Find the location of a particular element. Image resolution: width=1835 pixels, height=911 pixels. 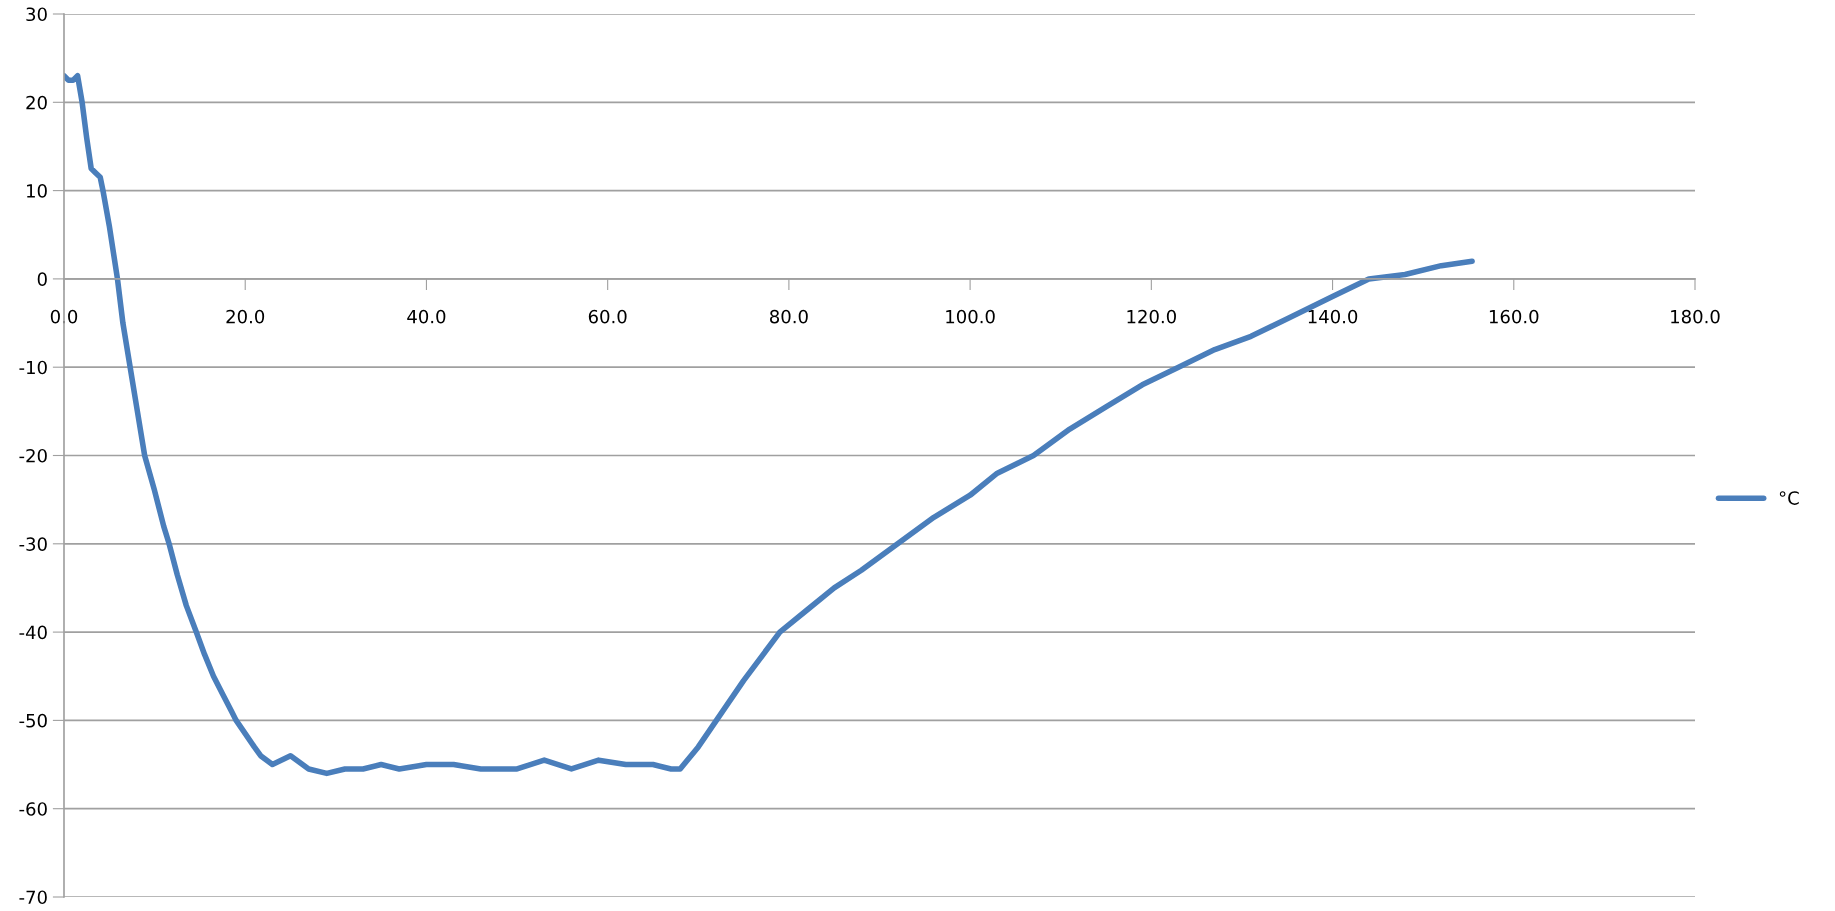

x-tick-label: 40.0 is located at coordinates (426, 316).